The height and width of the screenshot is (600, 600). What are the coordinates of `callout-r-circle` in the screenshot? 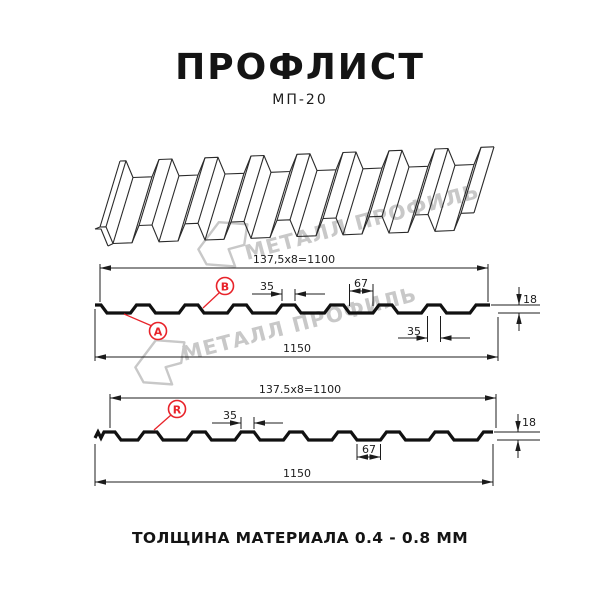 It's located at (177, 409).